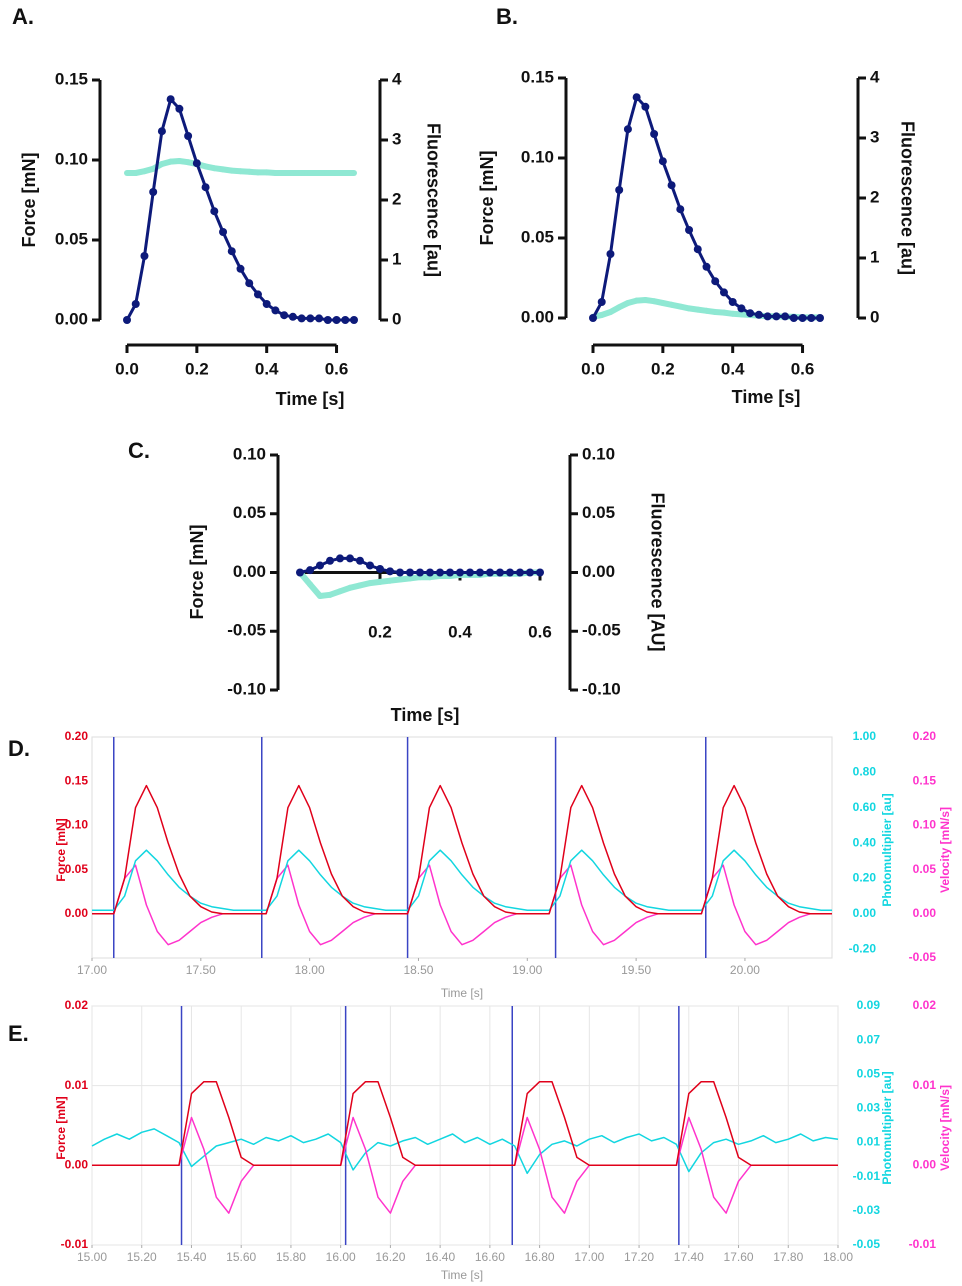  What do you see at coordinates (71, 238) in the screenshot?
I see `y-tick-label: 0.05` at bounding box center [71, 238].